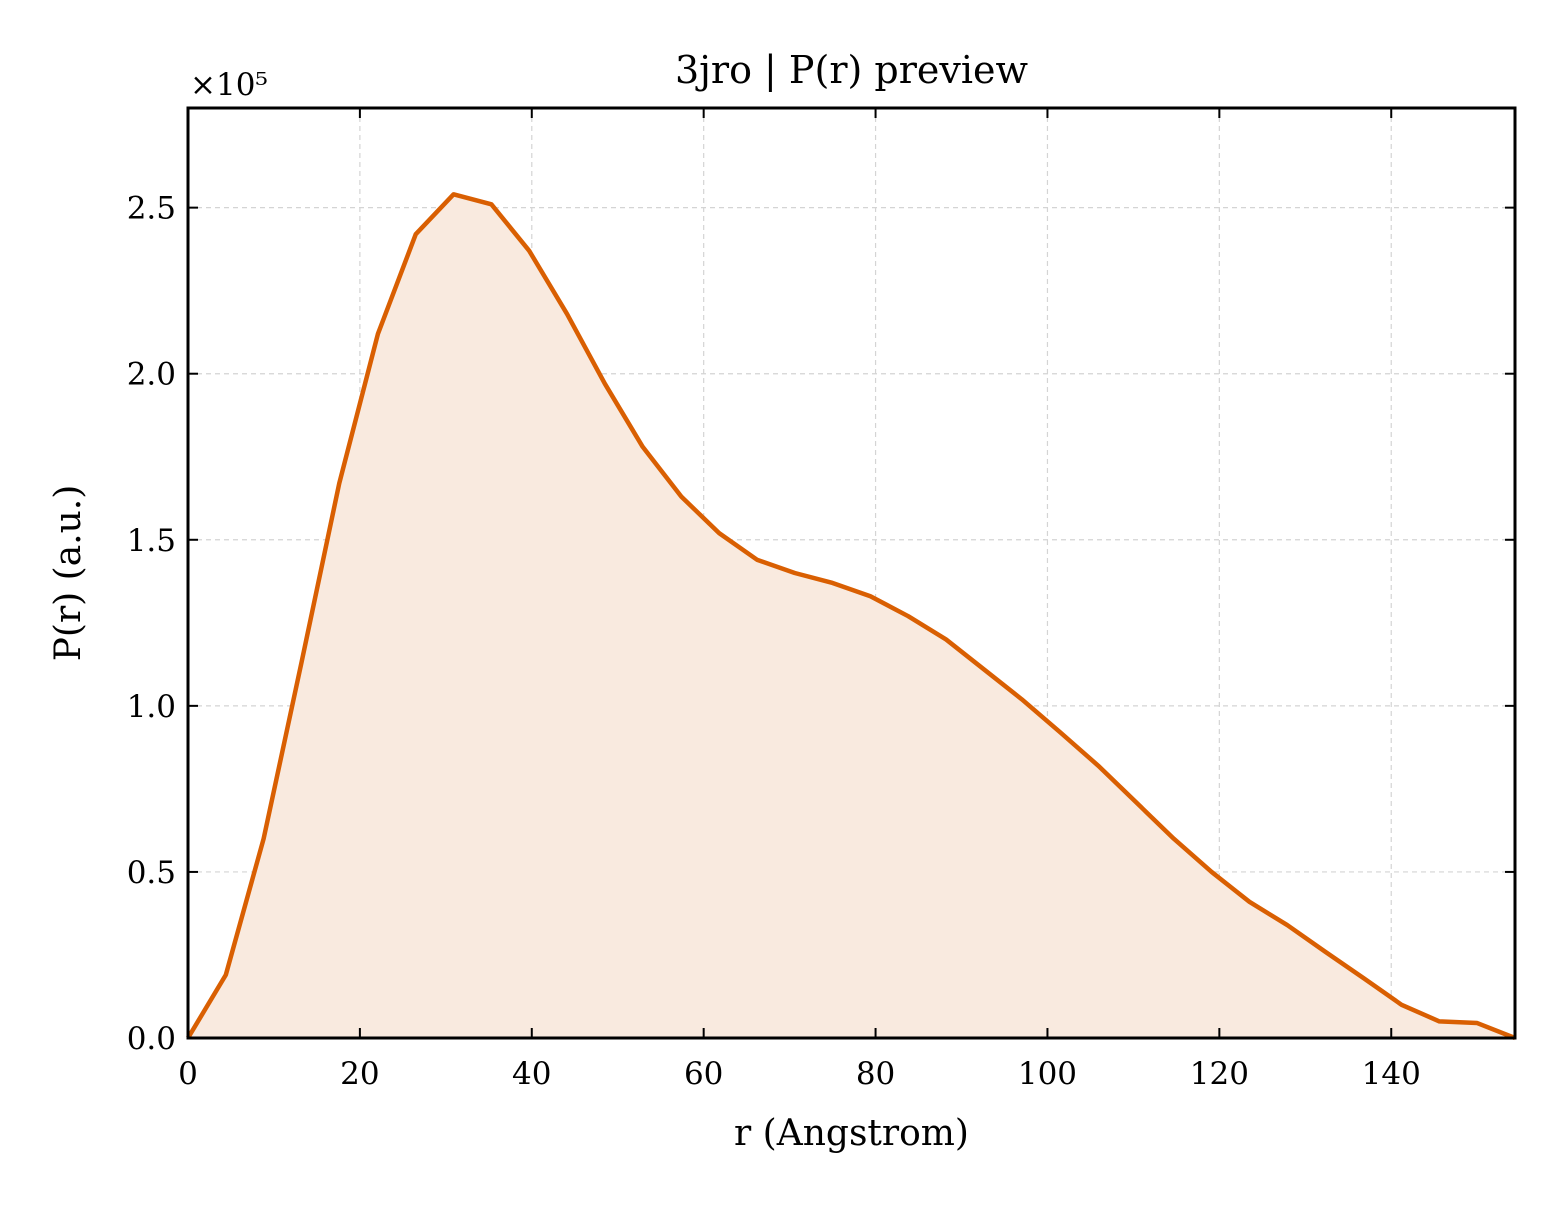 This screenshot has height=1205, width=1560. What do you see at coordinates (531, 1074) in the screenshot?
I see `x-tick-label: 40` at bounding box center [531, 1074].